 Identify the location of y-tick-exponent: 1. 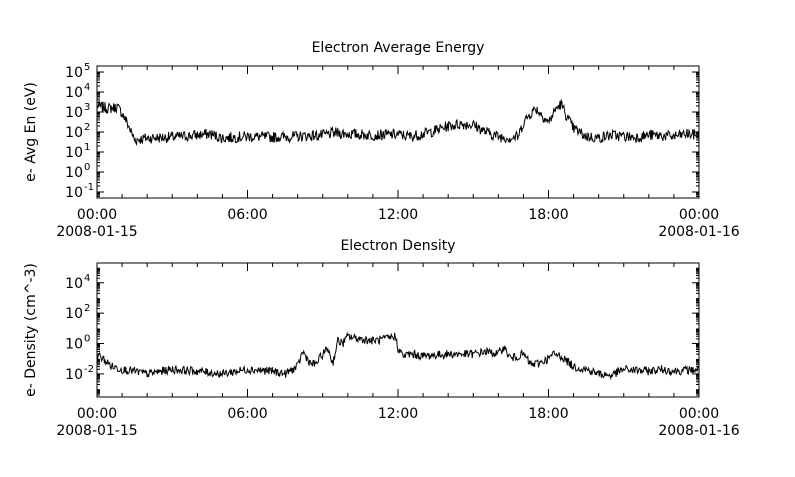
(87, 147).